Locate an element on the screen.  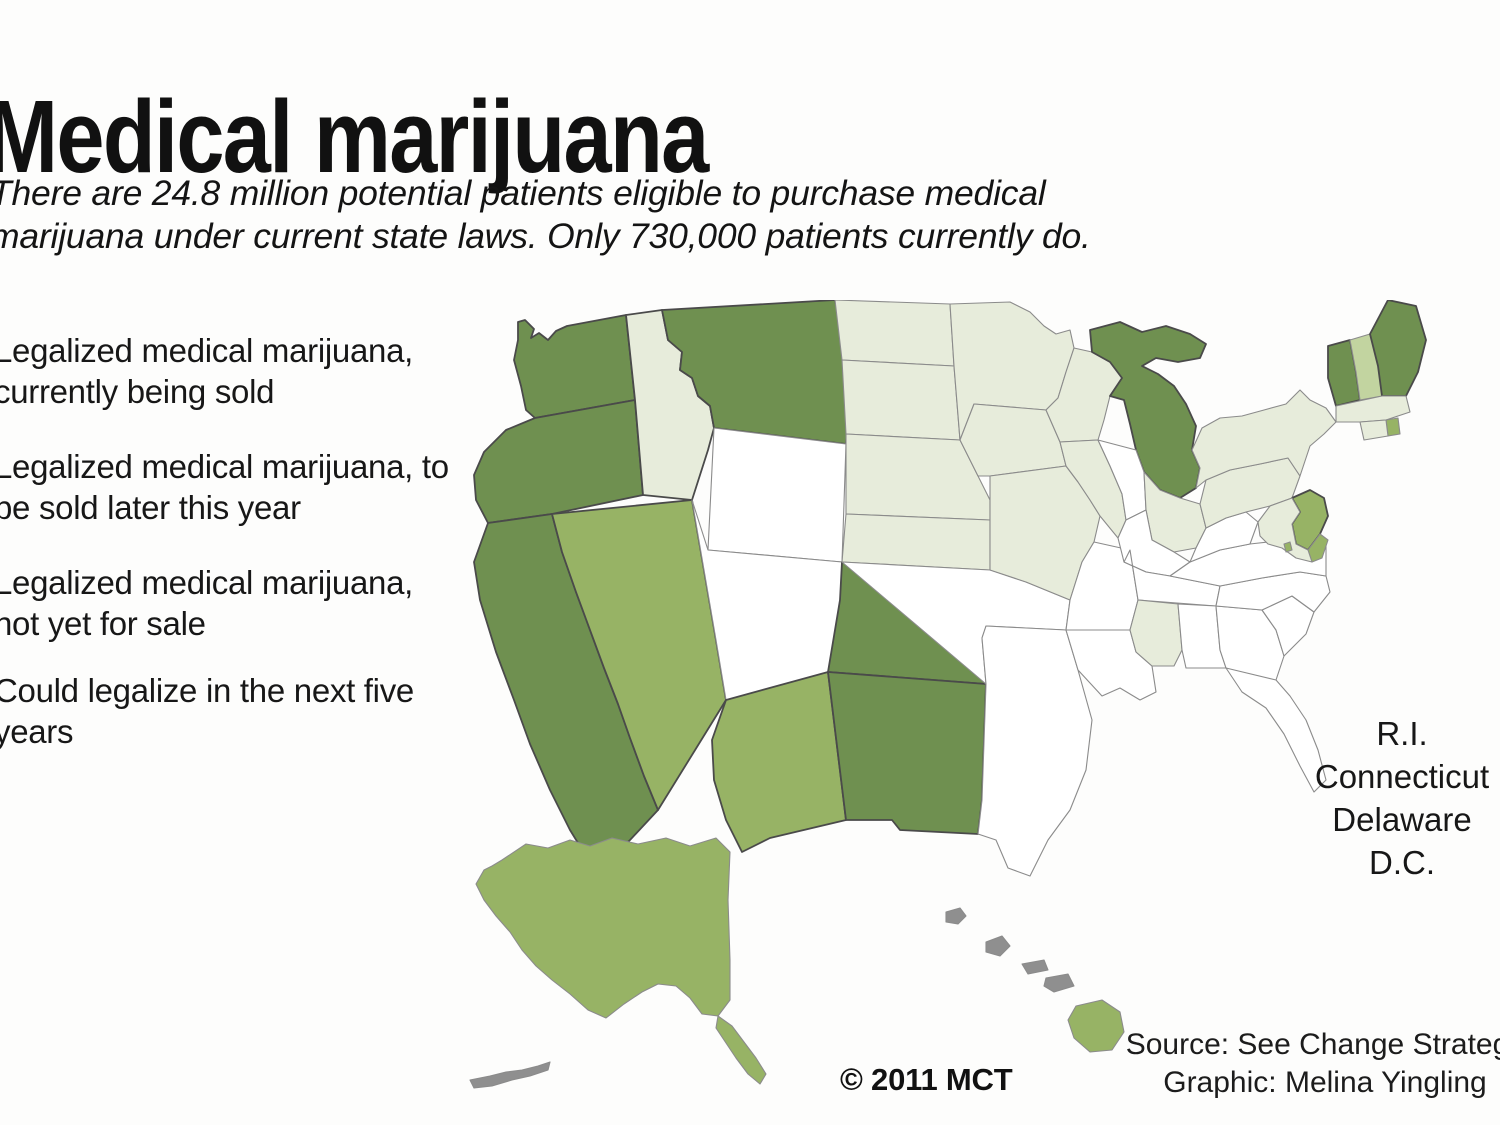
callout-label-connecticut: Connecticut is located at coordinates (1402, 776).